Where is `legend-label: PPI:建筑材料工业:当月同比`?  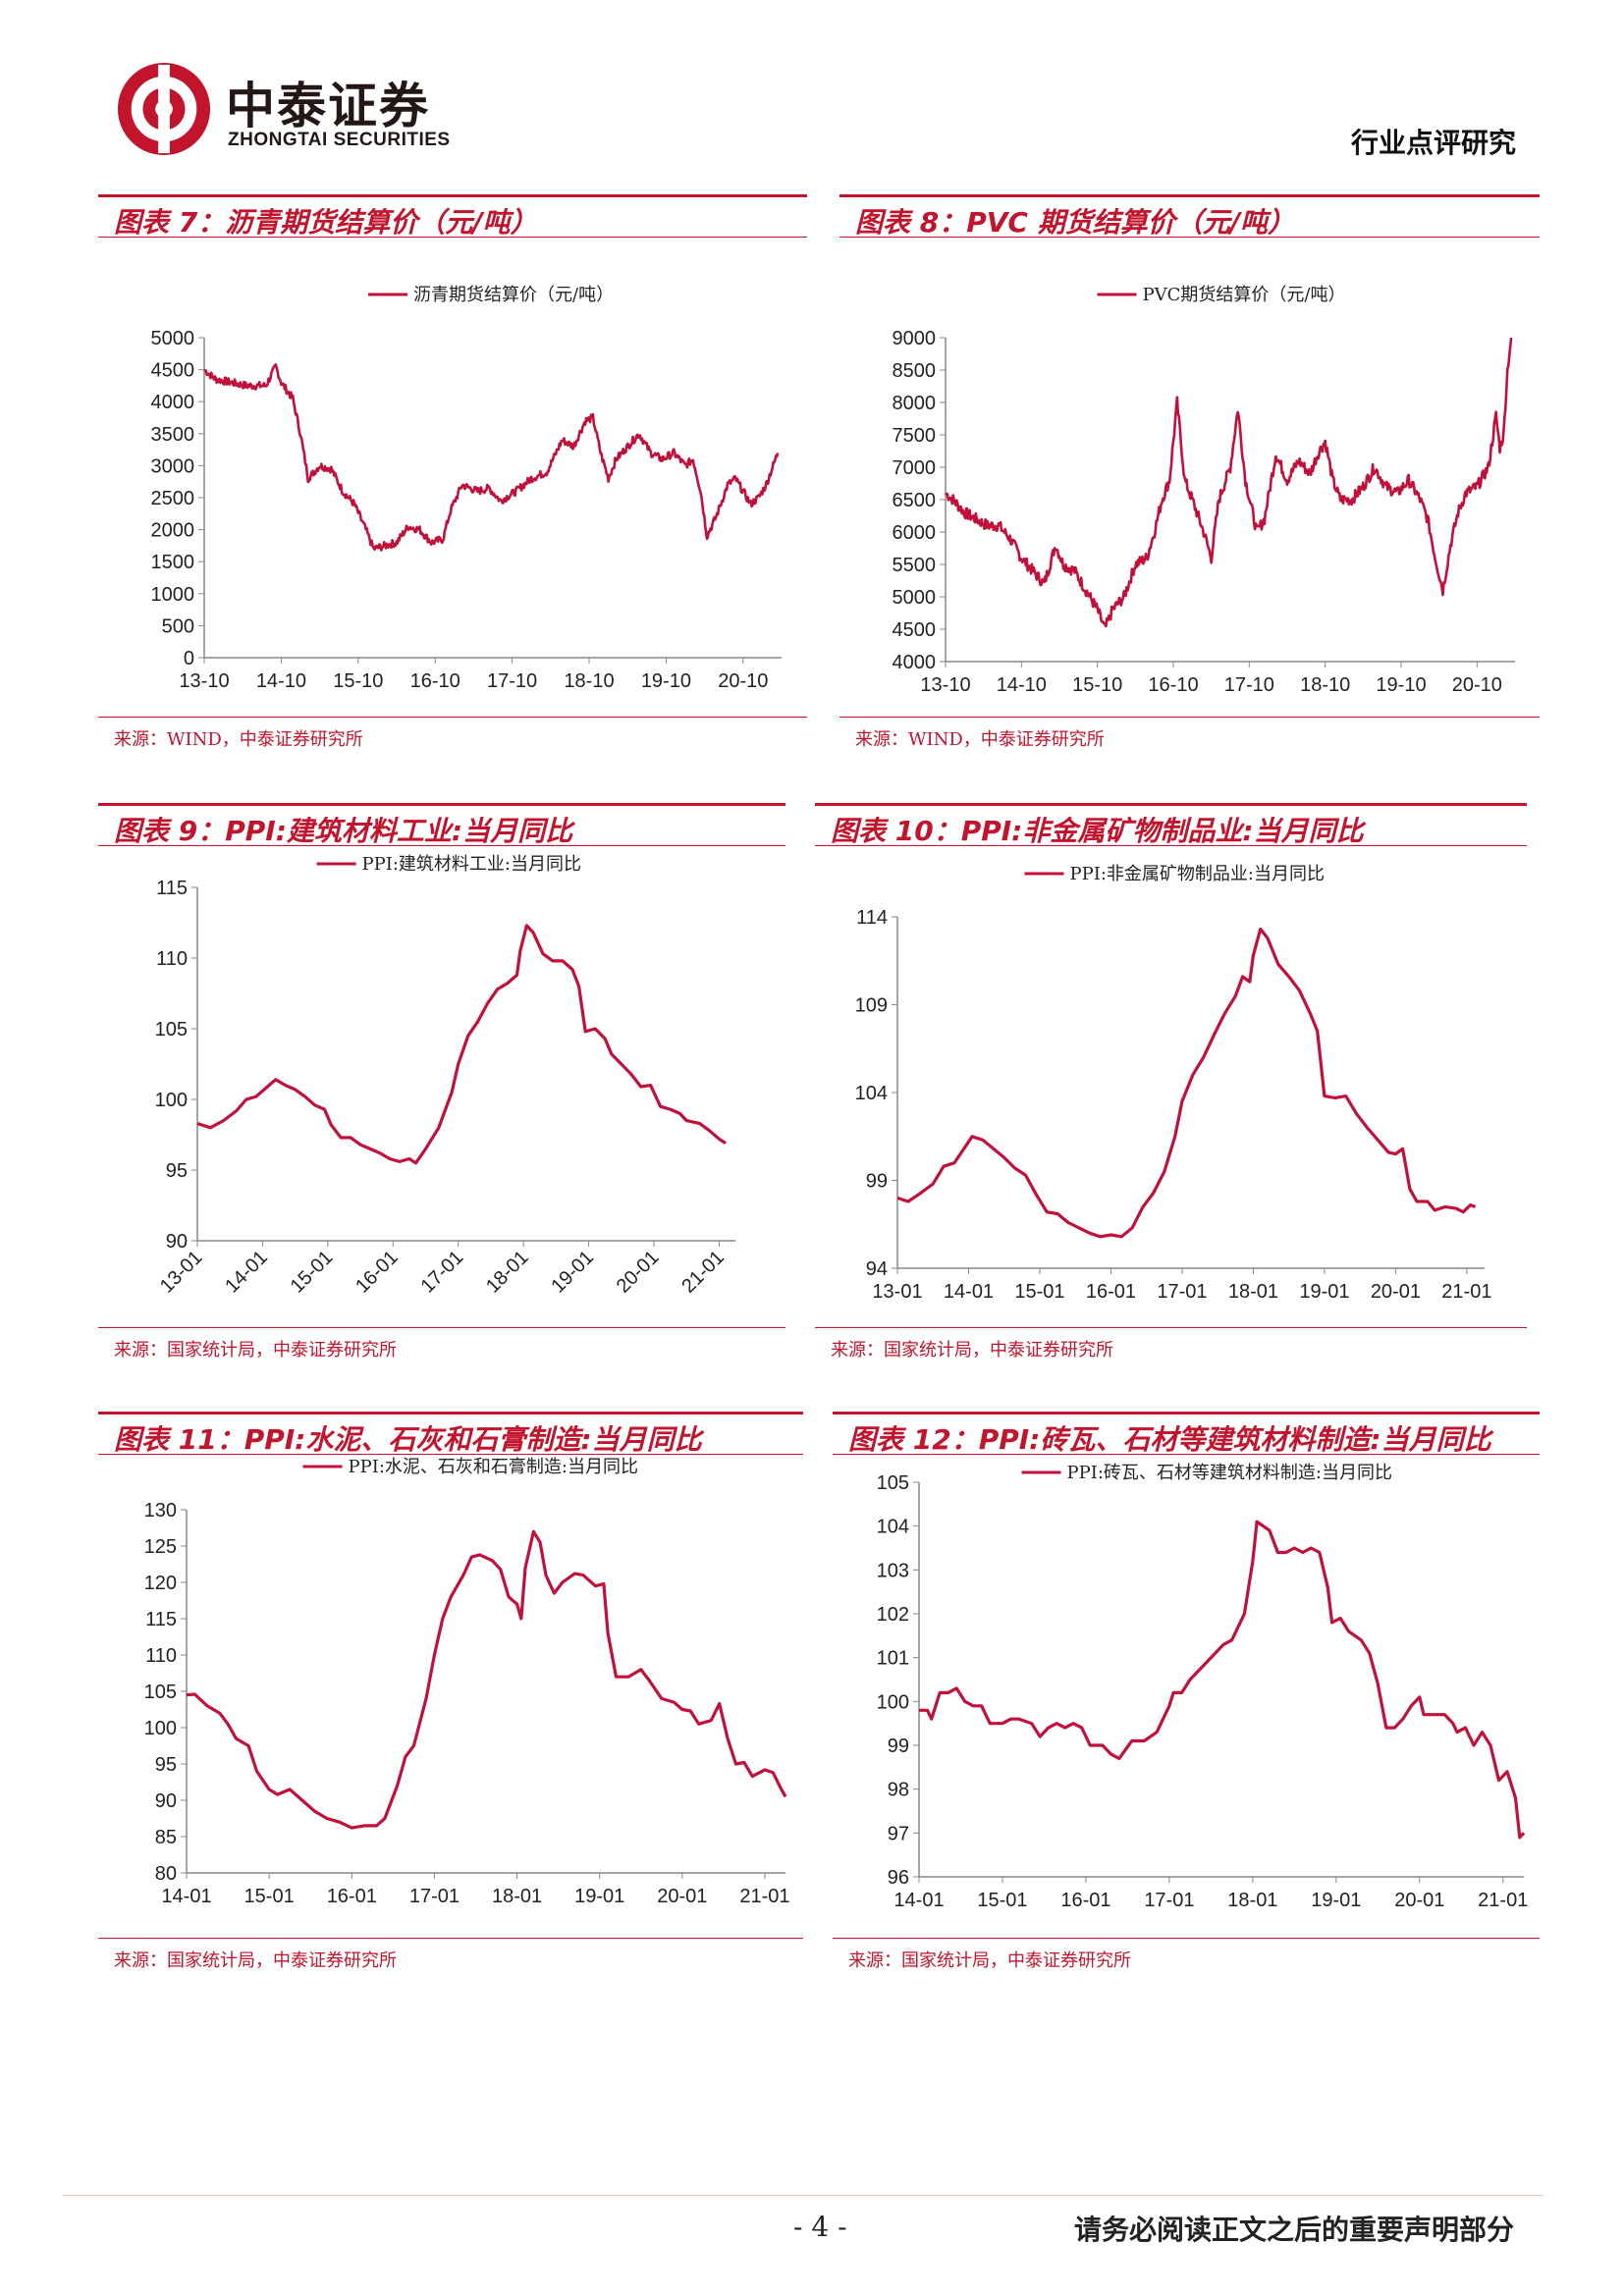
legend-label: PPI:建筑材料工业:当月同比 is located at coordinates (471, 865).